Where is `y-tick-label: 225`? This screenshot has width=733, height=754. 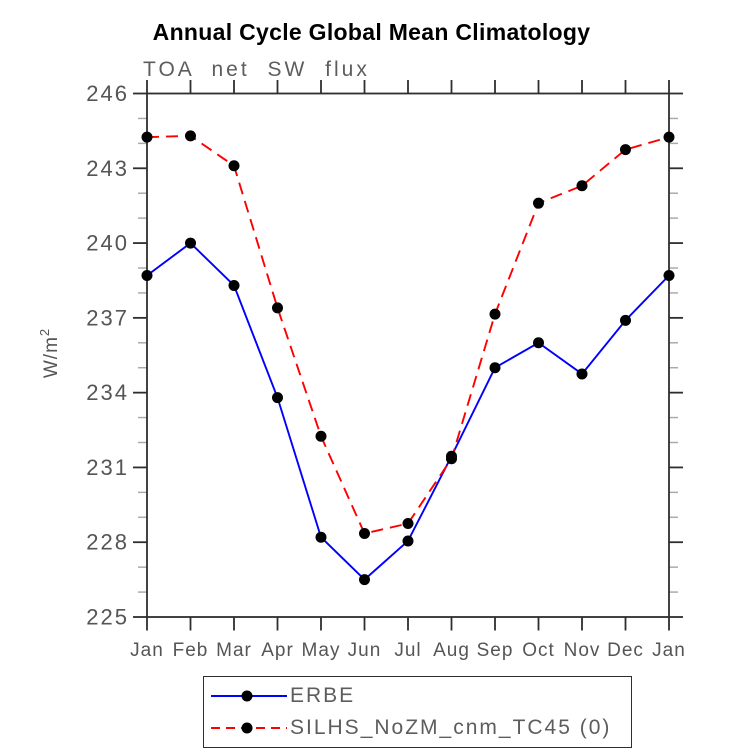 y-tick-label: 225 is located at coordinates (107, 617).